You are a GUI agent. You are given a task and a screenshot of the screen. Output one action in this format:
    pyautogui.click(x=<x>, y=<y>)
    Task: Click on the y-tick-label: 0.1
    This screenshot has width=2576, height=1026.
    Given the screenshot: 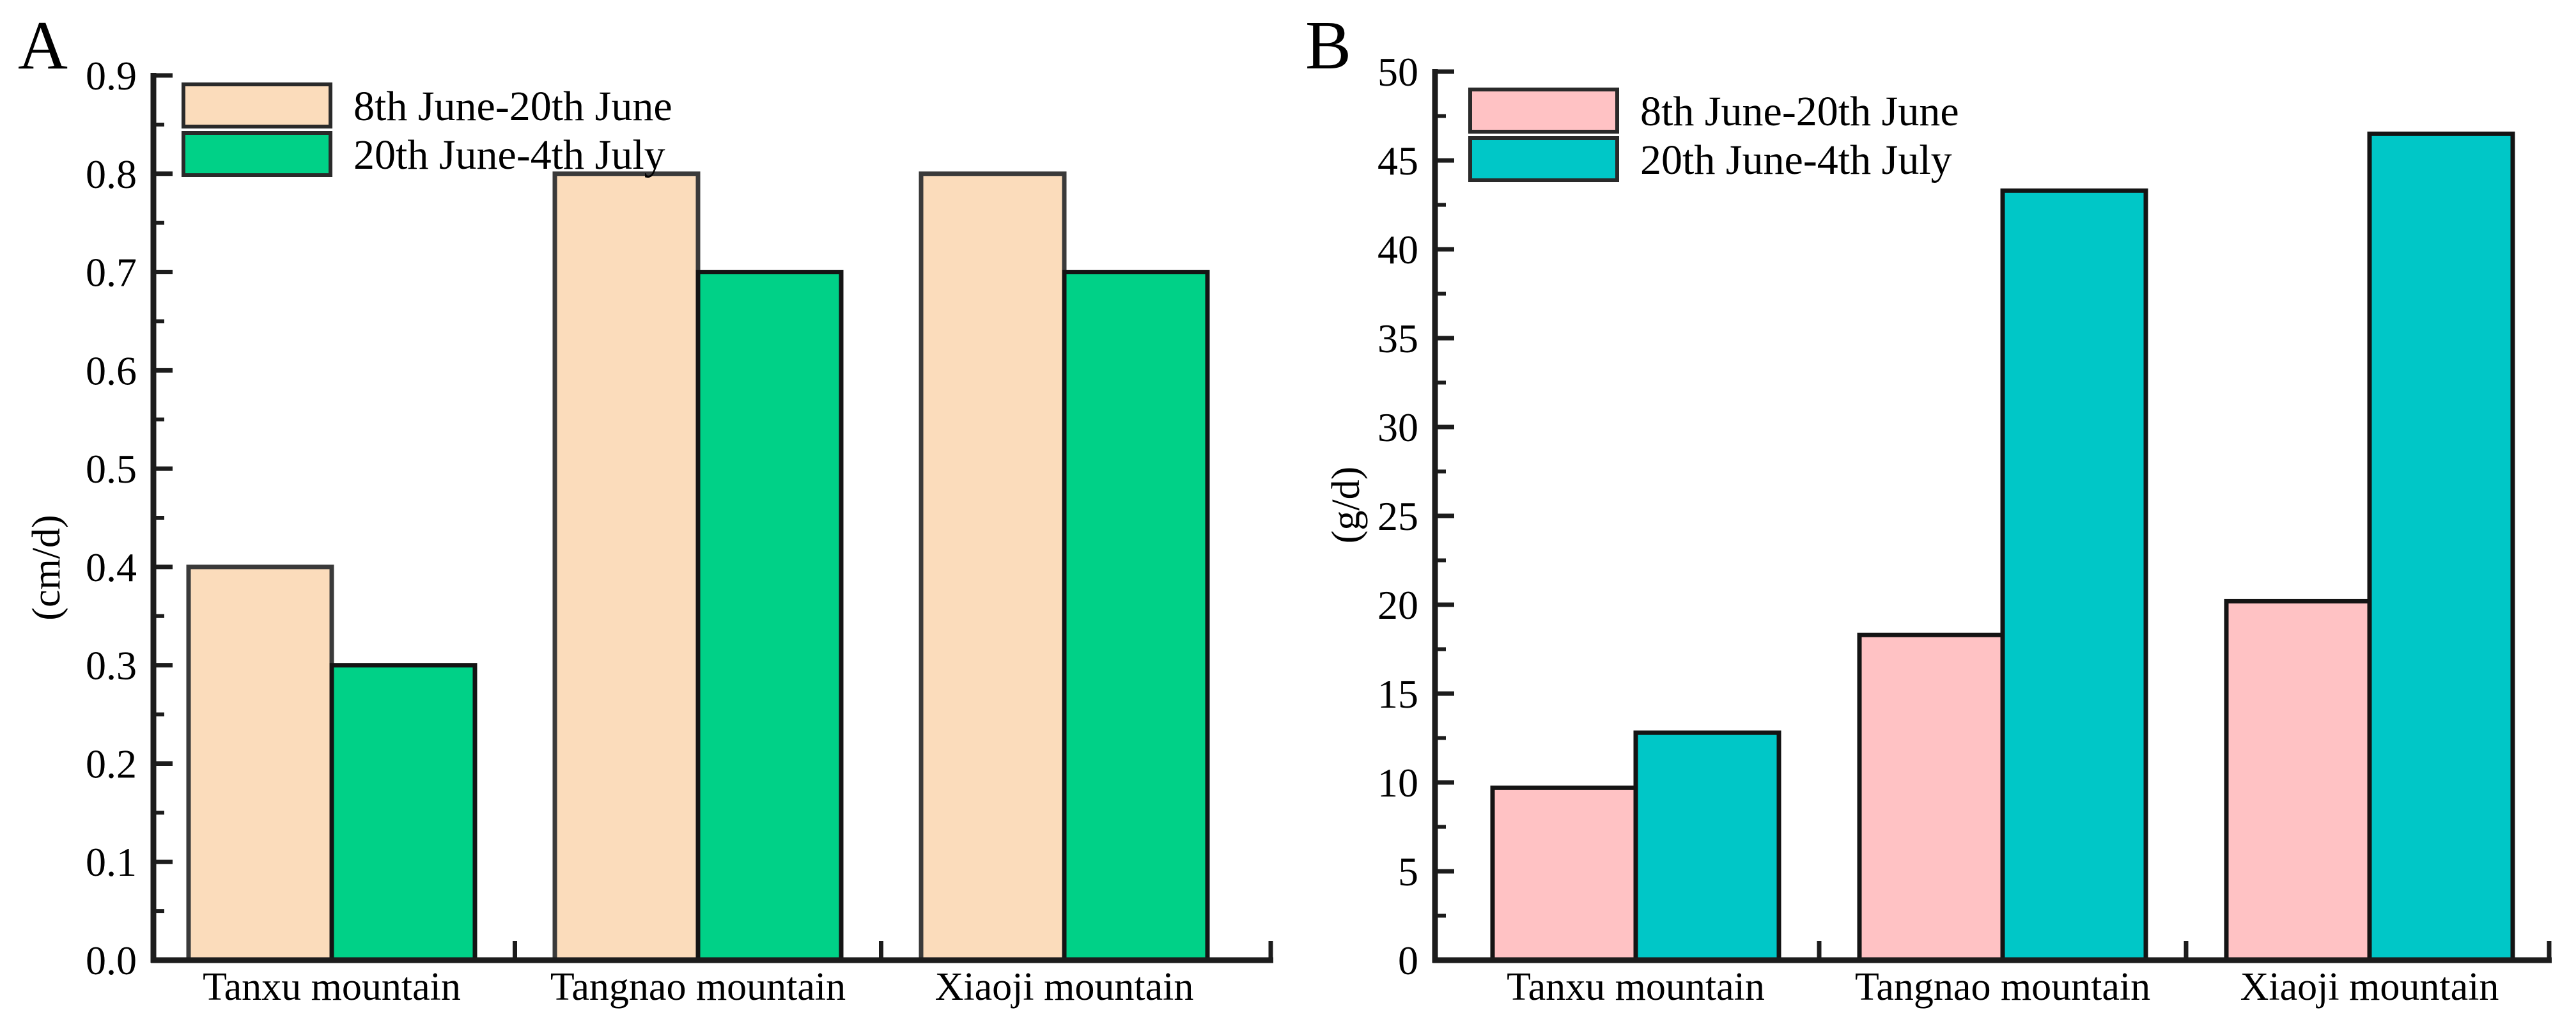 What is the action you would take?
    pyautogui.click(x=112, y=862)
    